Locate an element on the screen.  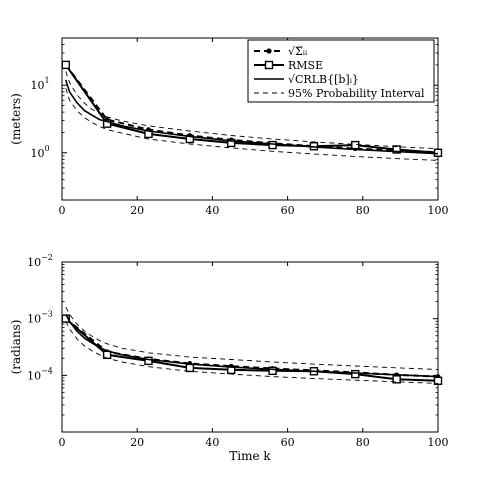
y-tick-label: 10⁻² is located at coordinates (40, 261).